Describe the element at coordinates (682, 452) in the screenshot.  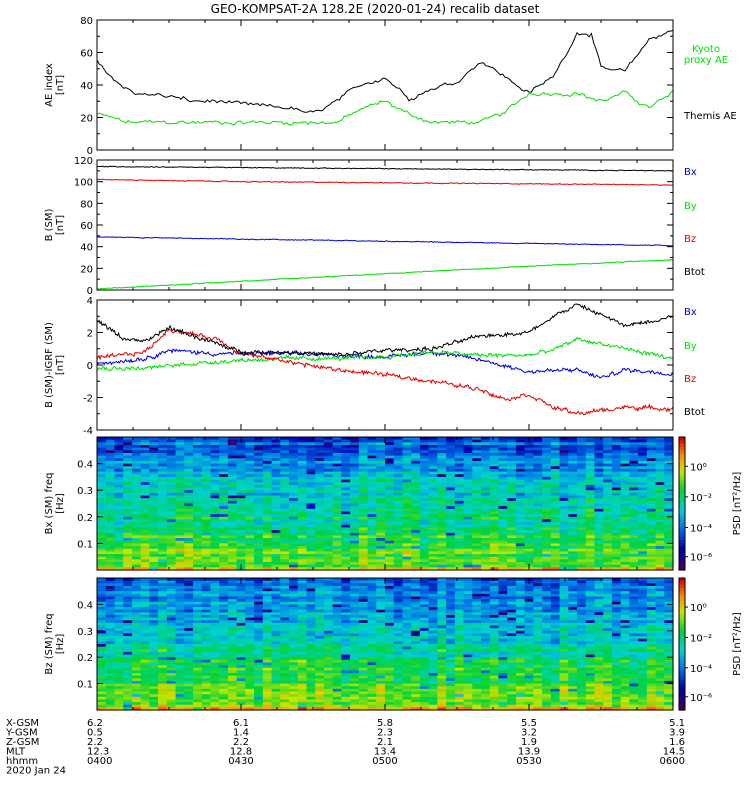
I see `colorbar-cell` at that location.